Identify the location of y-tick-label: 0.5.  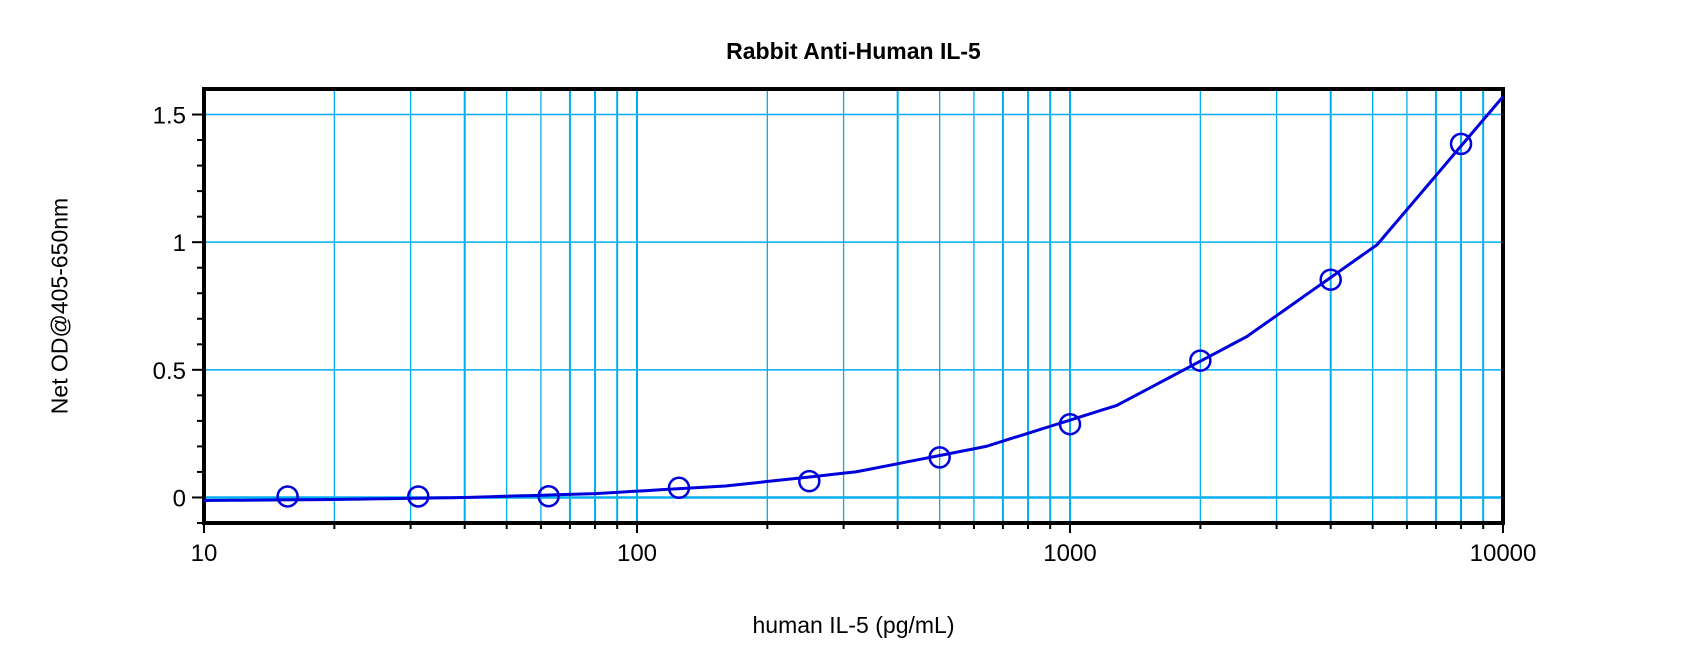
(169, 371).